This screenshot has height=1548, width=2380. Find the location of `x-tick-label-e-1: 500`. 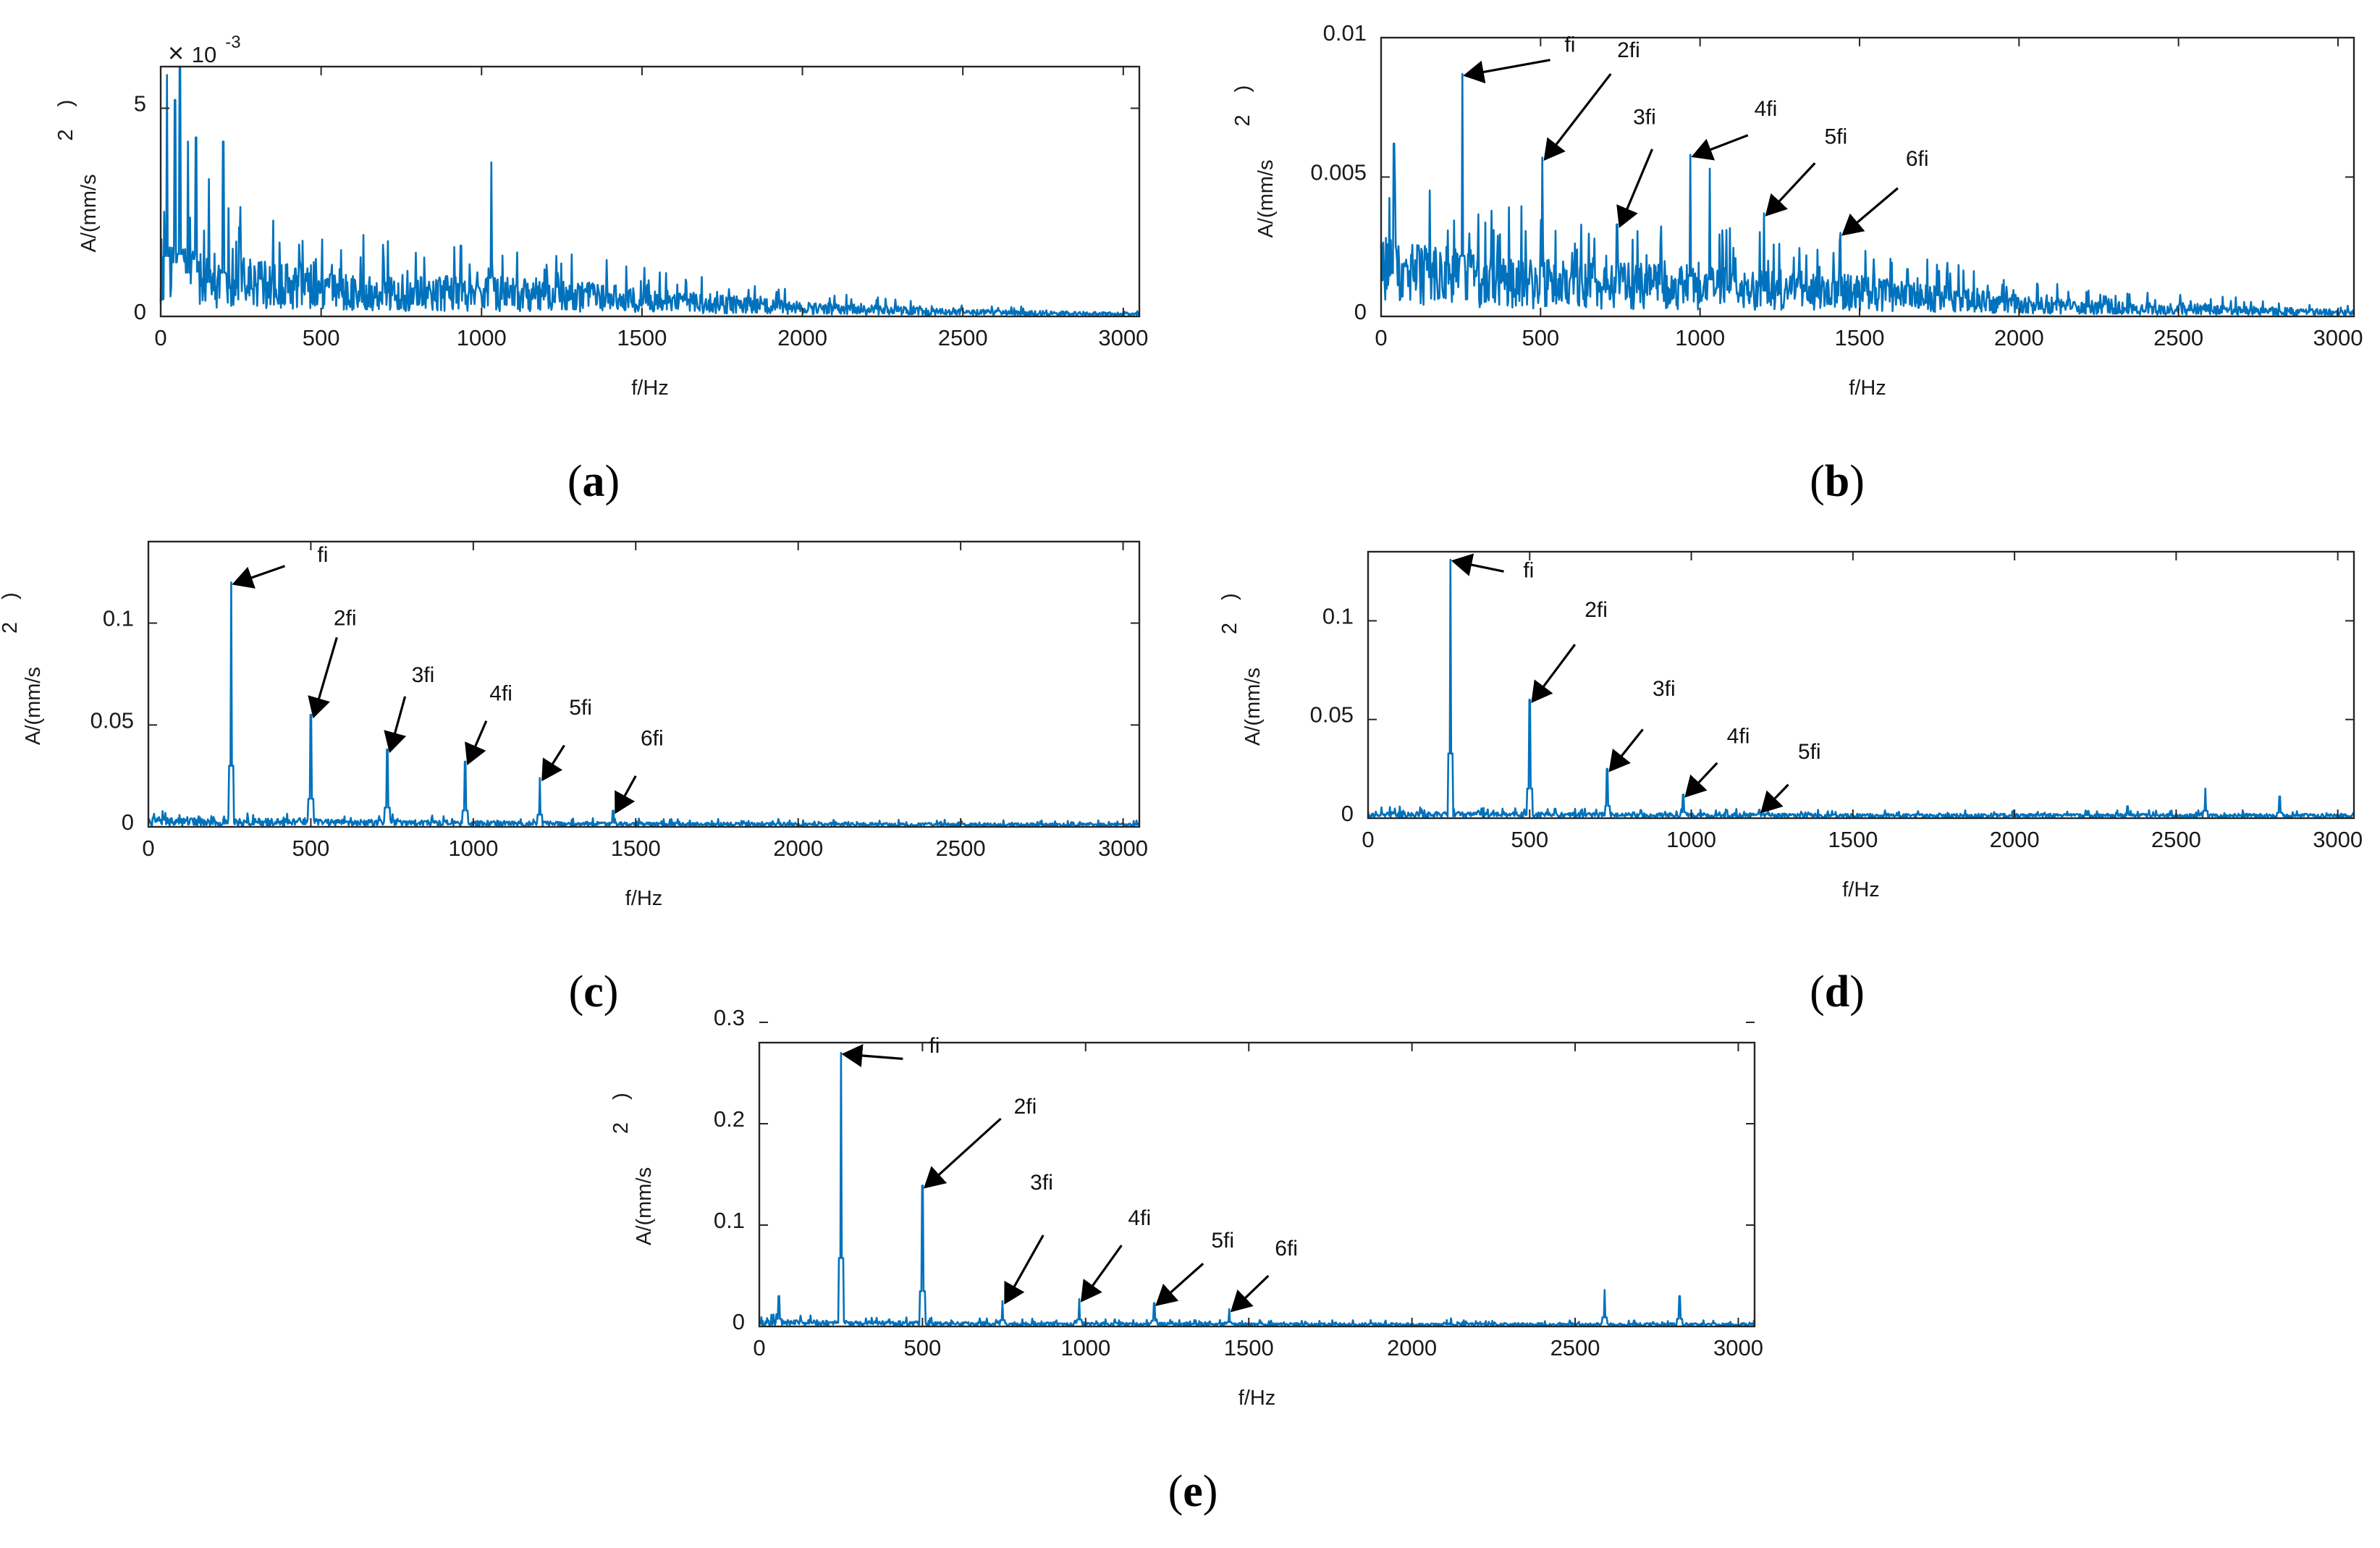

x-tick-label-e-1: 500 is located at coordinates (923, 1347).